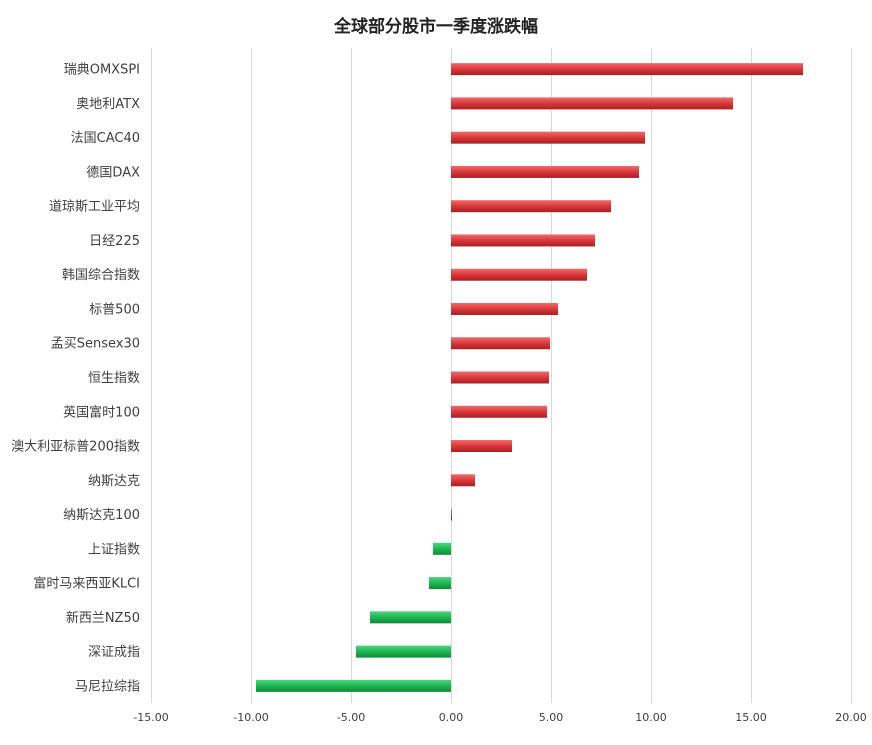 The image size is (872, 745). I want to click on category-label: 马尼拉综指, so click(107, 686).